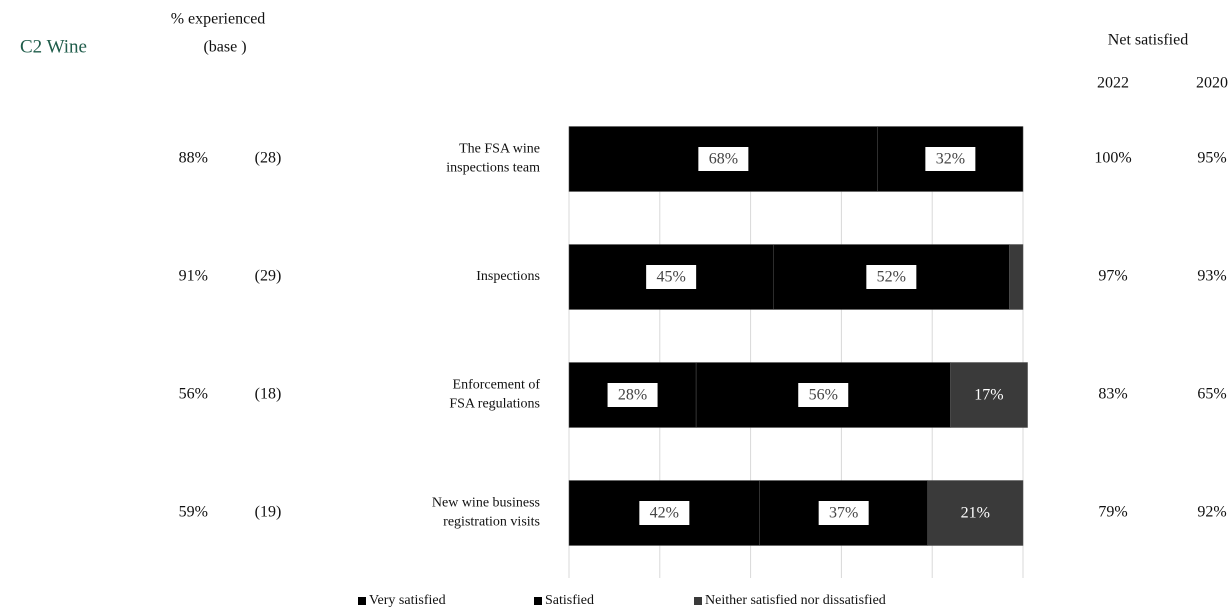 This screenshot has height=608, width=1231. Describe the element at coordinates (795, 600) in the screenshot. I see `legend-label: Neither satisfied nor dissatisfied` at that location.